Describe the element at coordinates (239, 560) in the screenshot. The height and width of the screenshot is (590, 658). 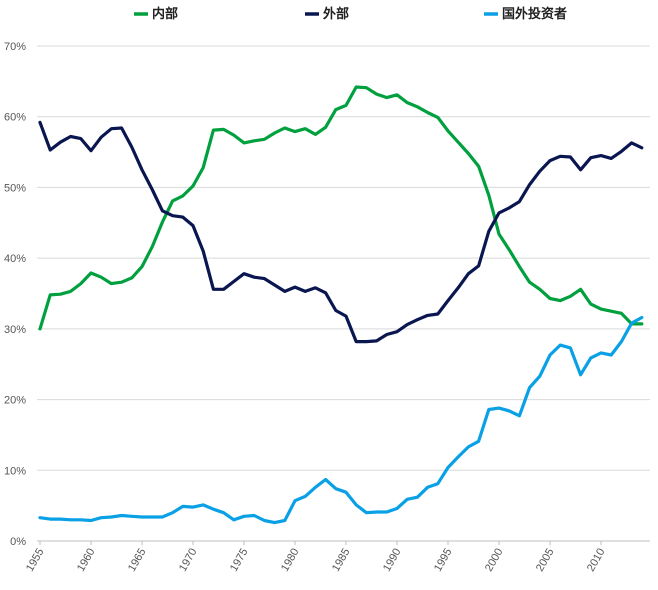
I see `x-tick-label: 1975` at that location.